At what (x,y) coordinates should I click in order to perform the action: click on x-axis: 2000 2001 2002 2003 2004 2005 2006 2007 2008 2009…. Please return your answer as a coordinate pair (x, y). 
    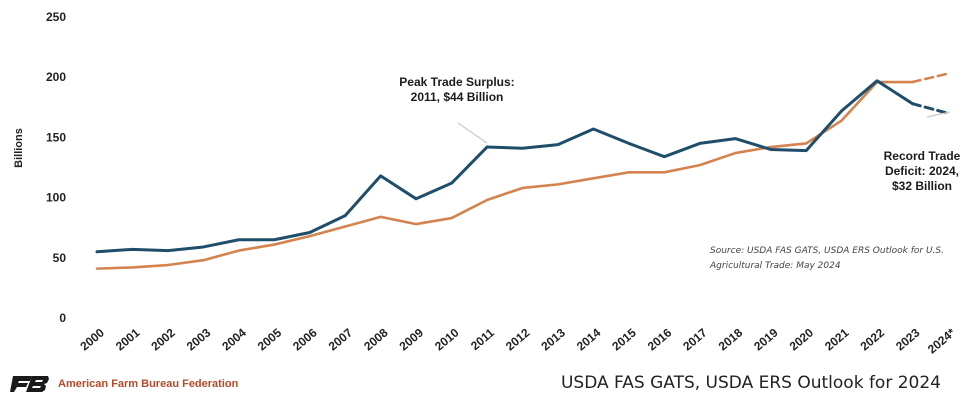
    Looking at the image, I should click on (517, 340).